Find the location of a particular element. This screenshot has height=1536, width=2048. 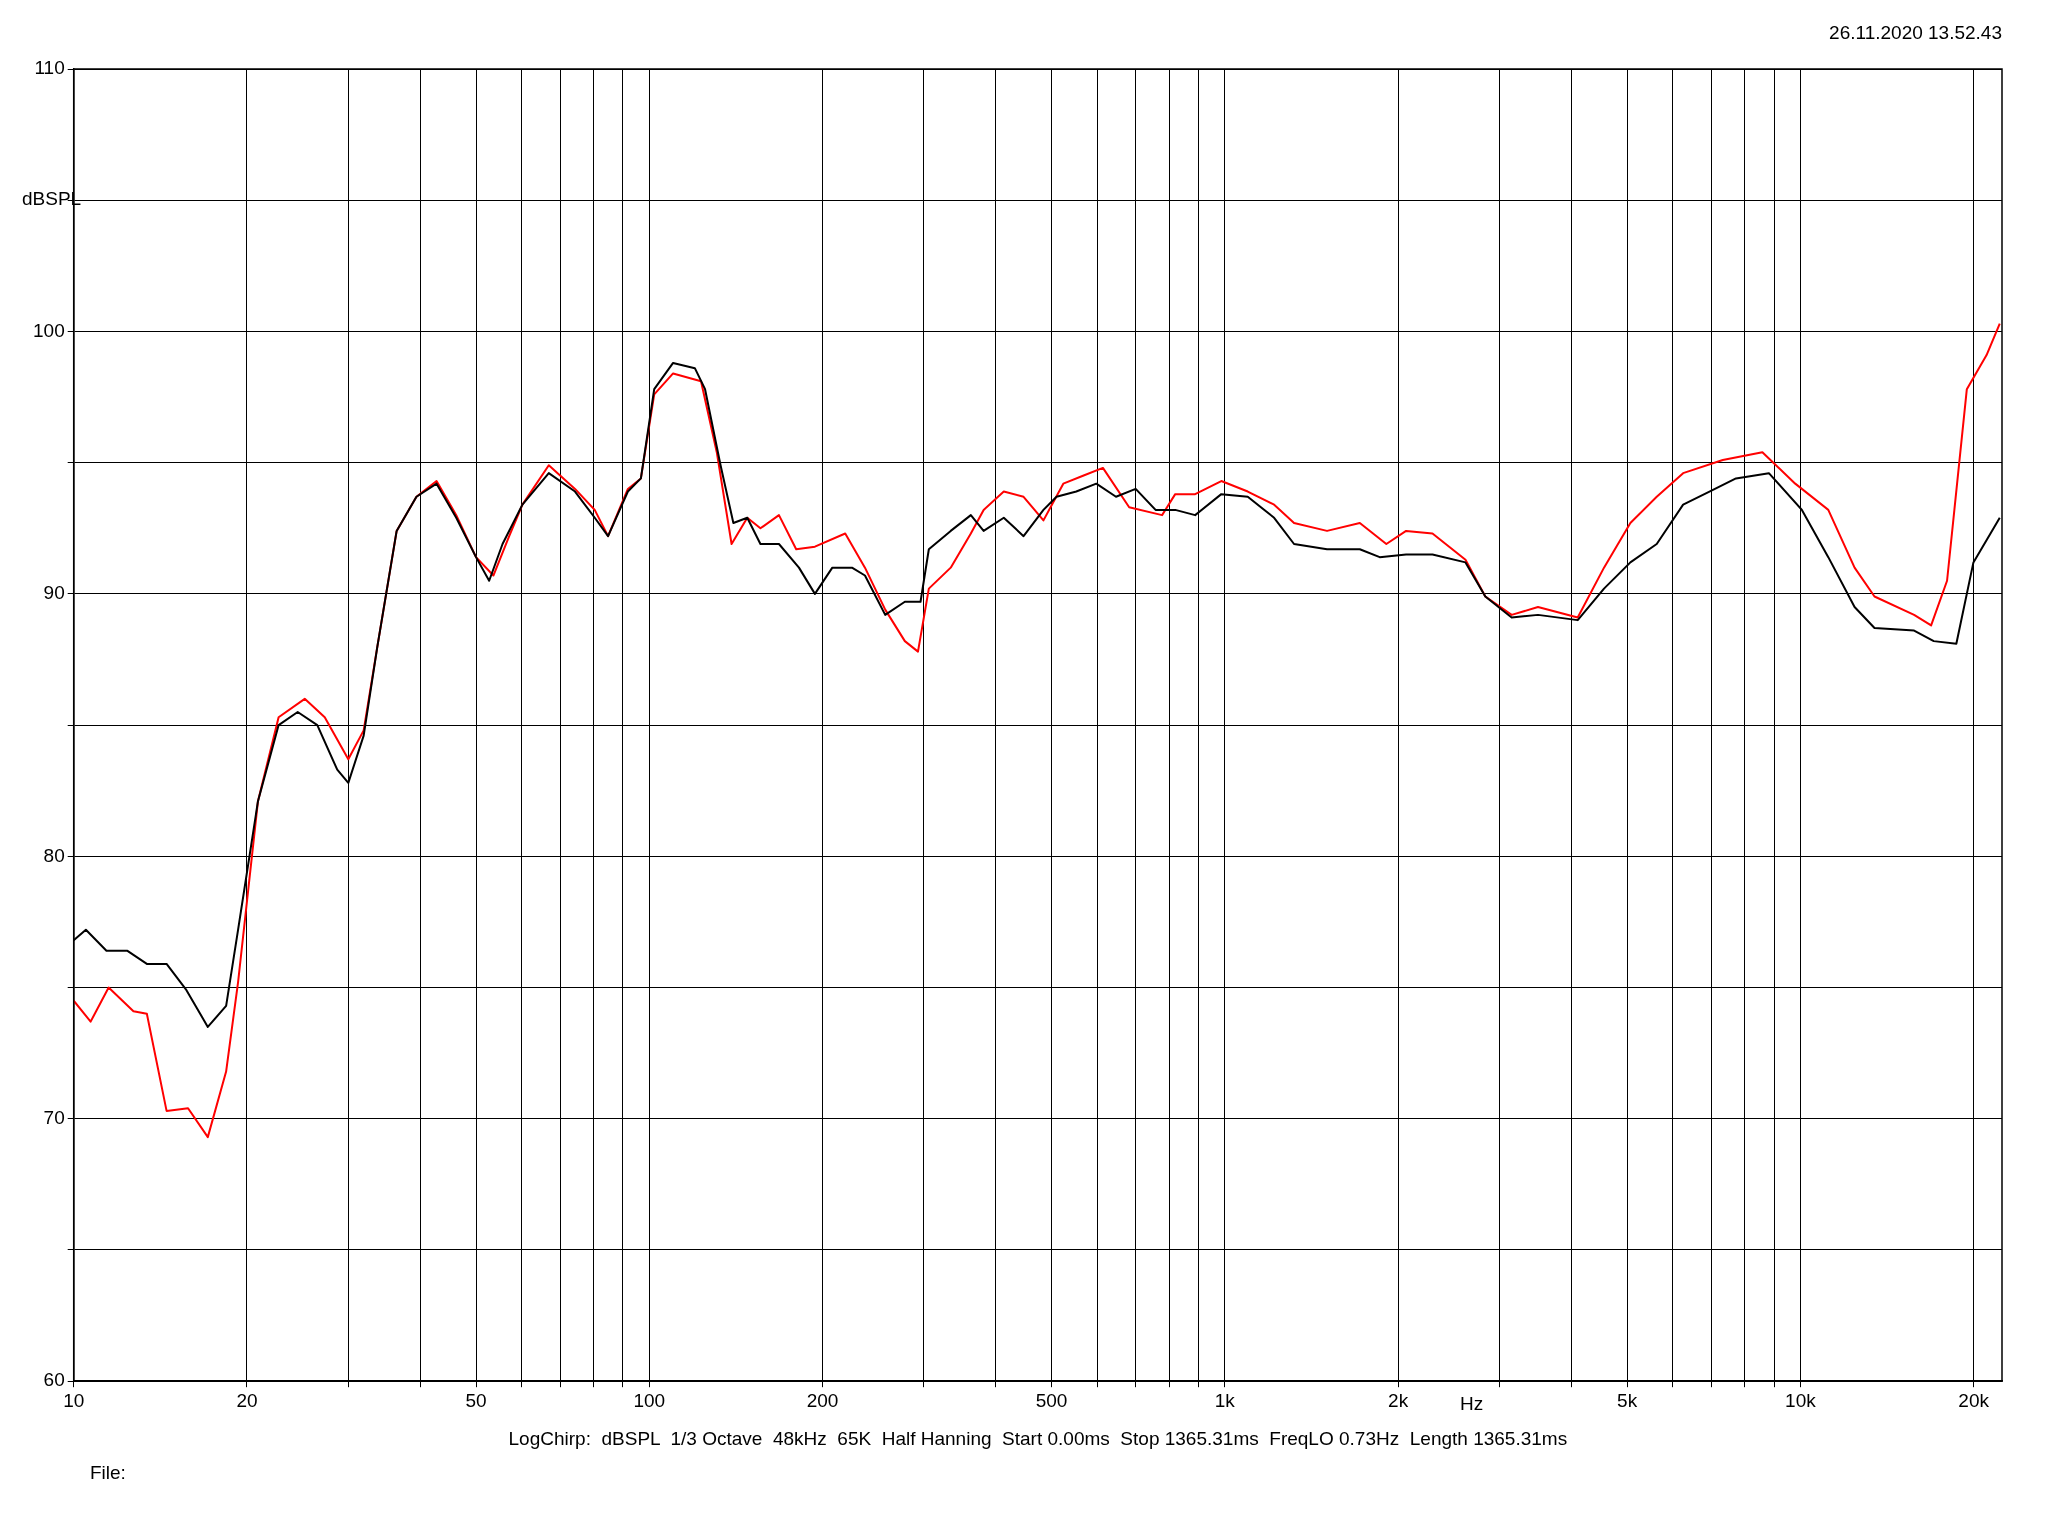

x-tick-label: 500 is located at coordinates (1051, 1400).